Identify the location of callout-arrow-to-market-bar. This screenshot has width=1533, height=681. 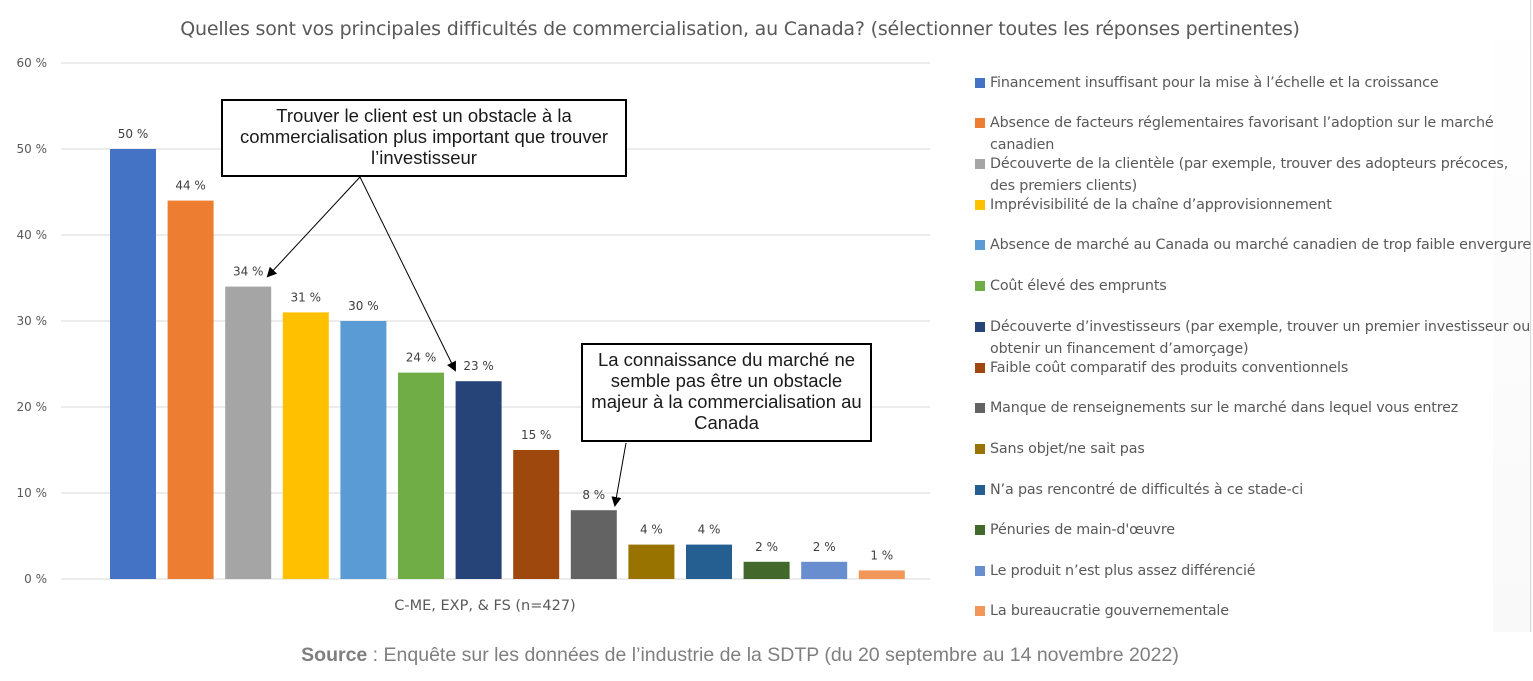
(619, 474).